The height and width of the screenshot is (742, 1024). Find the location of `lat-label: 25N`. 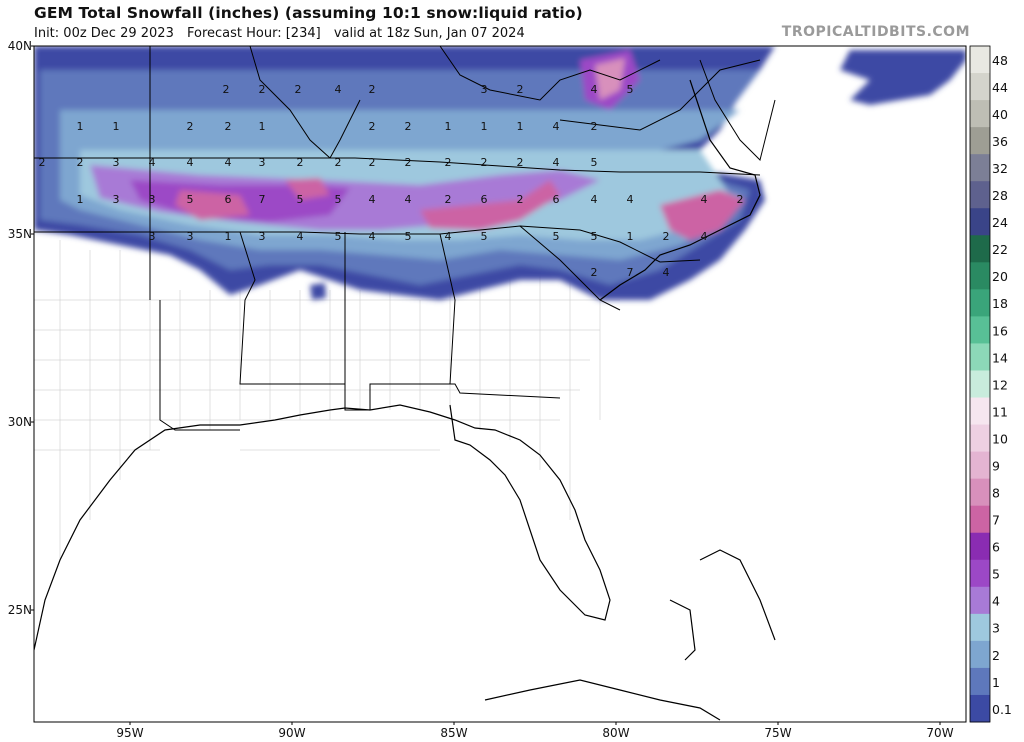

lat-label: 25N is located at coordinates (20, 610).